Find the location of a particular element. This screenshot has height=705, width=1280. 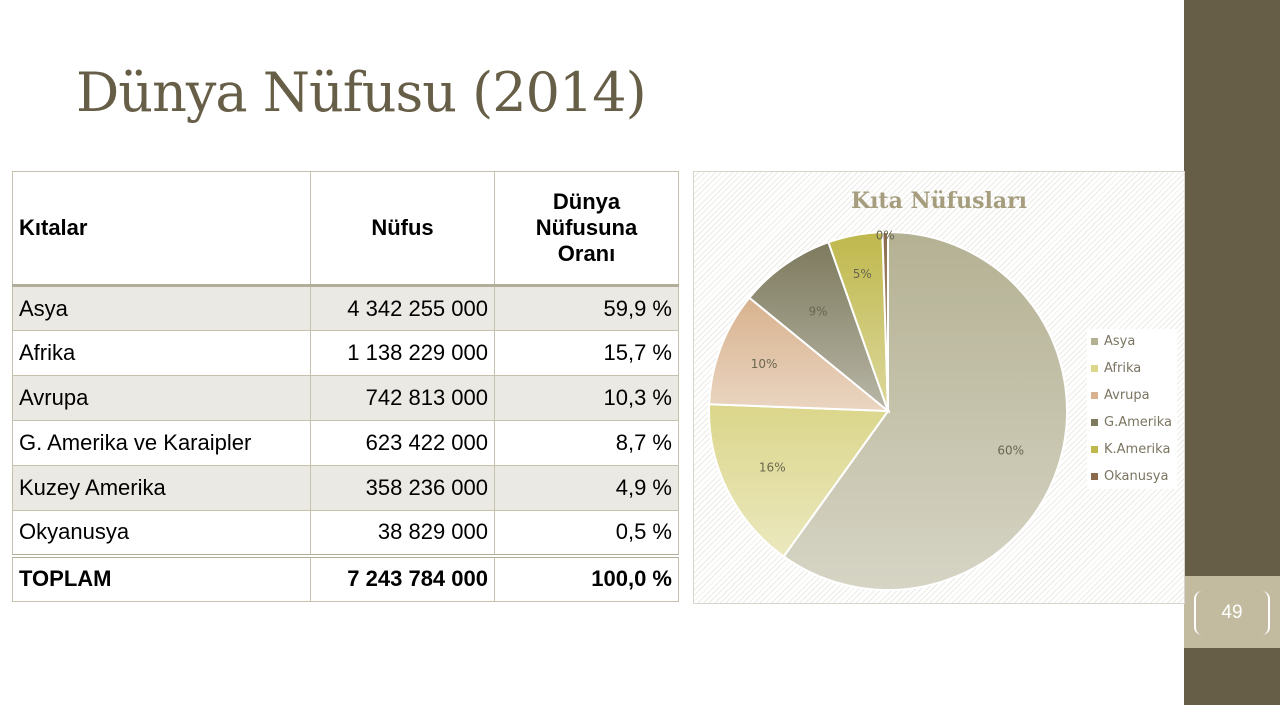

cell-population: 38 829 000 is located at coordinates (402, 533).